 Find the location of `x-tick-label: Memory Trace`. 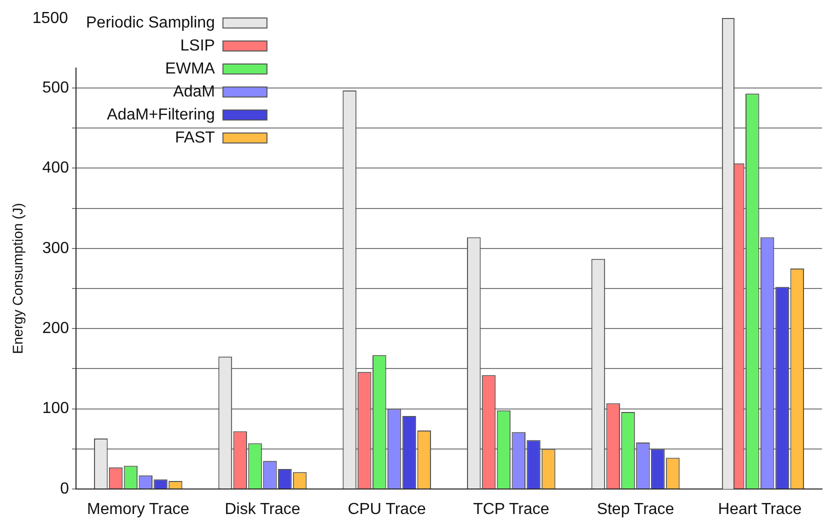

x-tick-label: Memory Trace is located at coordinates (138, 509).